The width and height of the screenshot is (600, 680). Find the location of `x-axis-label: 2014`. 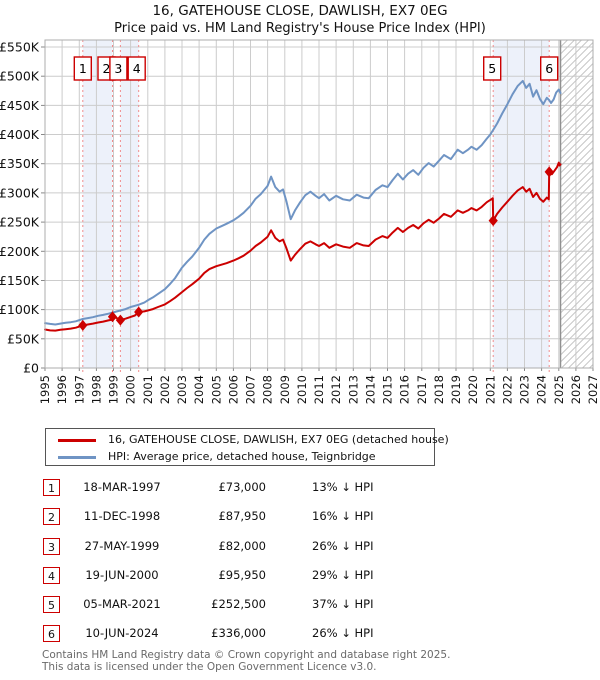

x-axis-label: 2014 is located at coordinates (370, 389).